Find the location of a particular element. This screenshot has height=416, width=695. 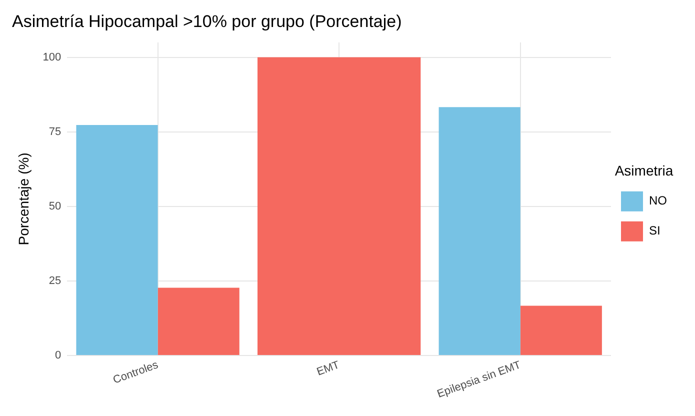

y-tick-label: 25 is located at coordinates (55, 280).